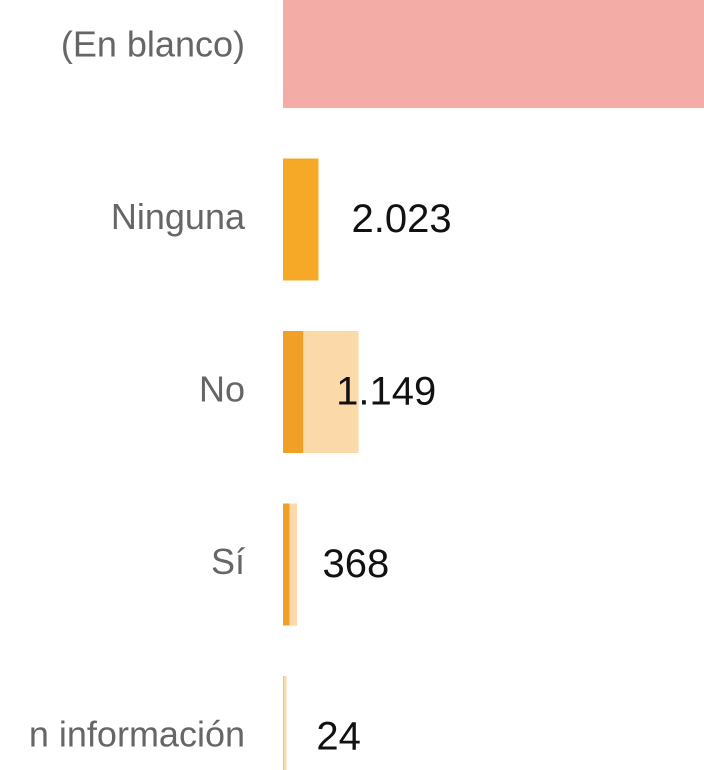 This screenshot has width=704, height=770. What do you see at coordinates (386, 392) in the screenshot?
I see `value-label: 1.149` at bounding box center [386, 392].